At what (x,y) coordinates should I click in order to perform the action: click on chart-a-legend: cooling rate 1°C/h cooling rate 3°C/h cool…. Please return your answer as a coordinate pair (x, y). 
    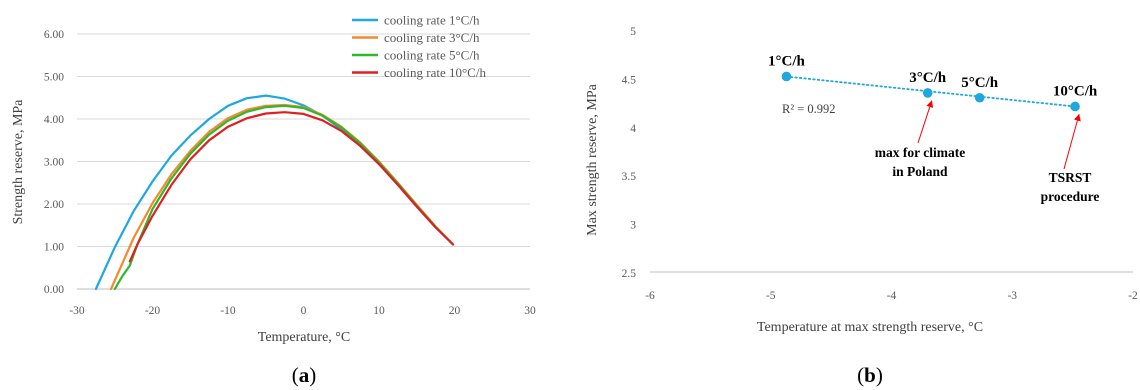
    Looking at the image, I should click on (419, 46).